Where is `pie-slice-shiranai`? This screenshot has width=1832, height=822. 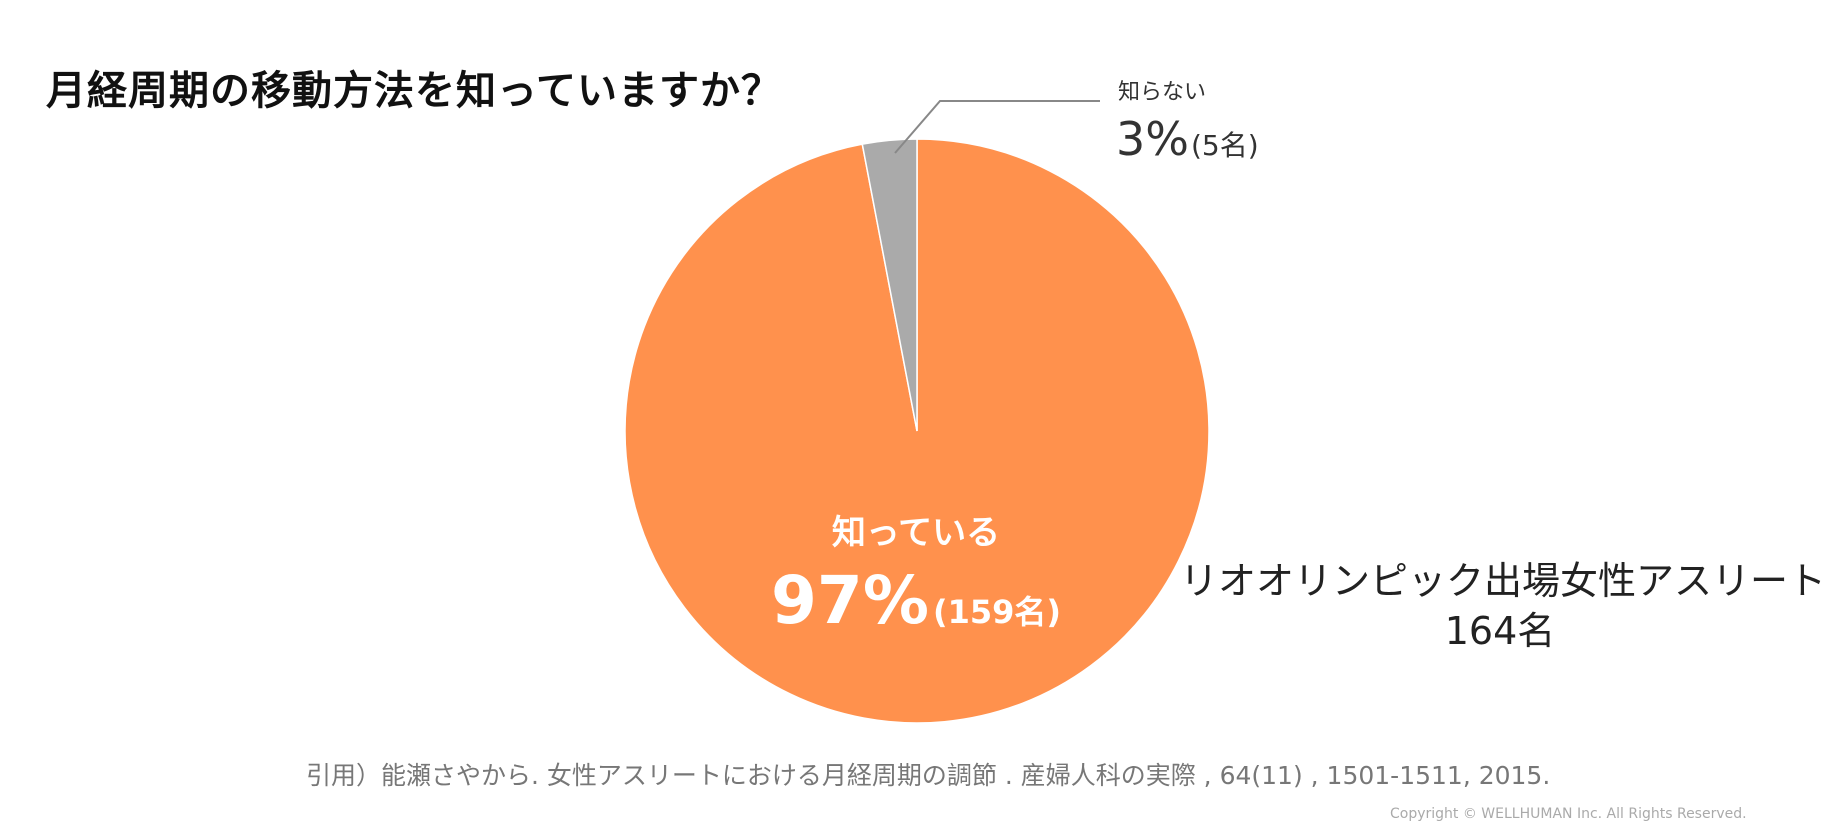
pie-slice-shiranai is located at coordinates (889, 285).